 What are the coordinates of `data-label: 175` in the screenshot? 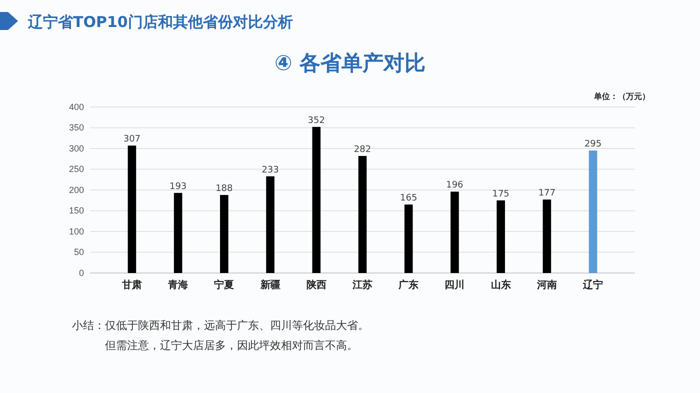 It's located at (501, 194).